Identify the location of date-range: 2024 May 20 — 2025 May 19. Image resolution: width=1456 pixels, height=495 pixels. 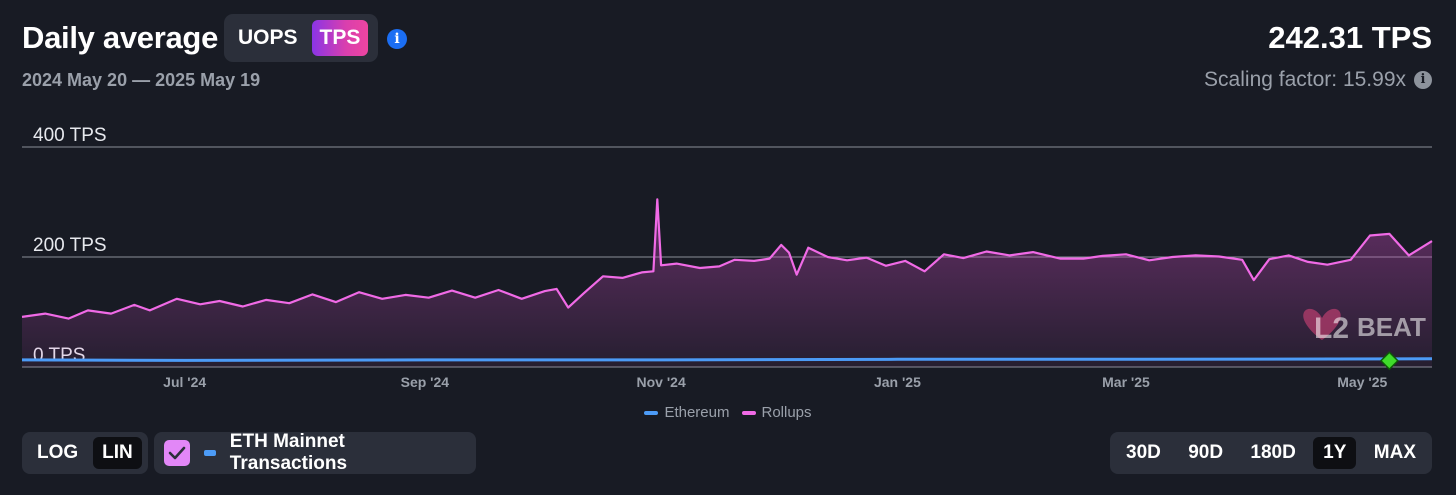
(141, 80).